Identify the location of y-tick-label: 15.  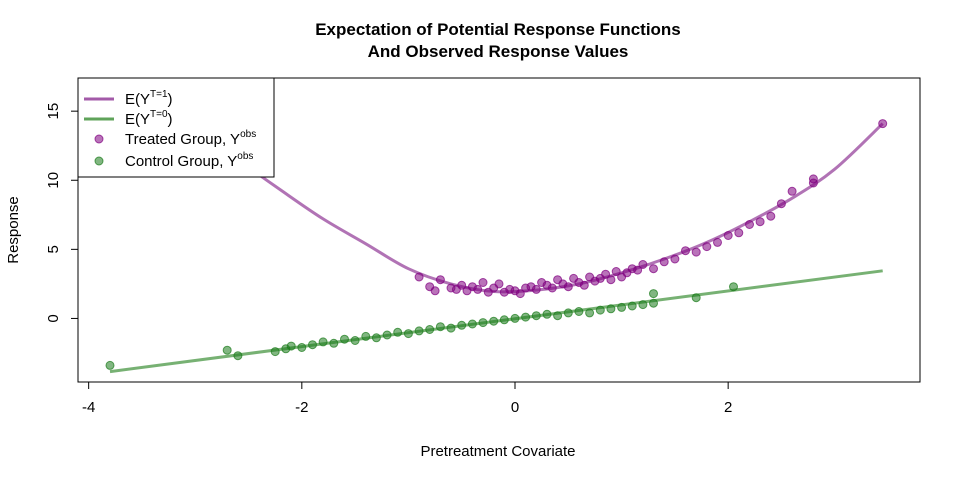
(53, 111).